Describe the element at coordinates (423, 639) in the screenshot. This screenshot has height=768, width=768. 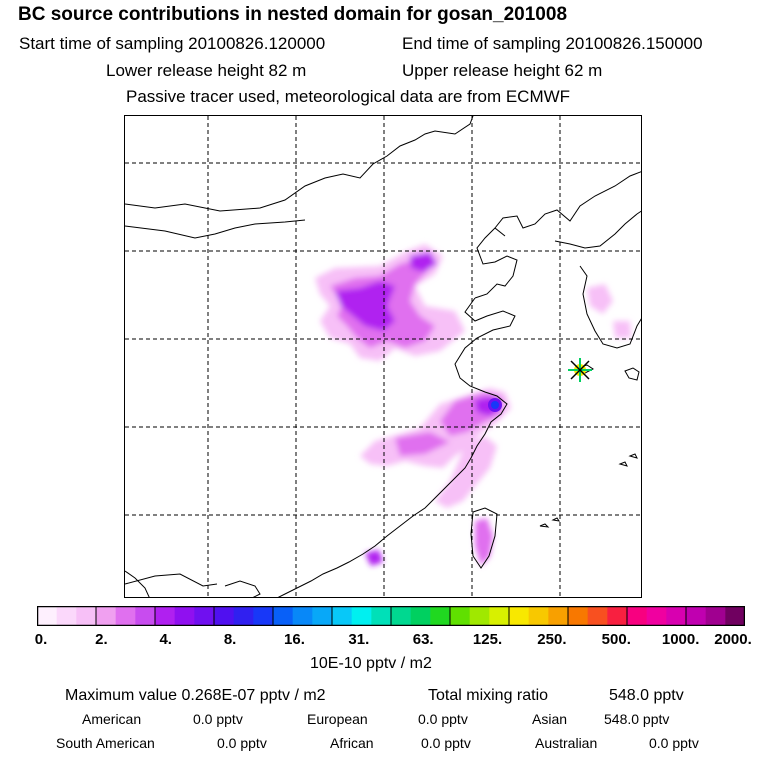
I see `colorbar-tick-label: 63.` at that location.